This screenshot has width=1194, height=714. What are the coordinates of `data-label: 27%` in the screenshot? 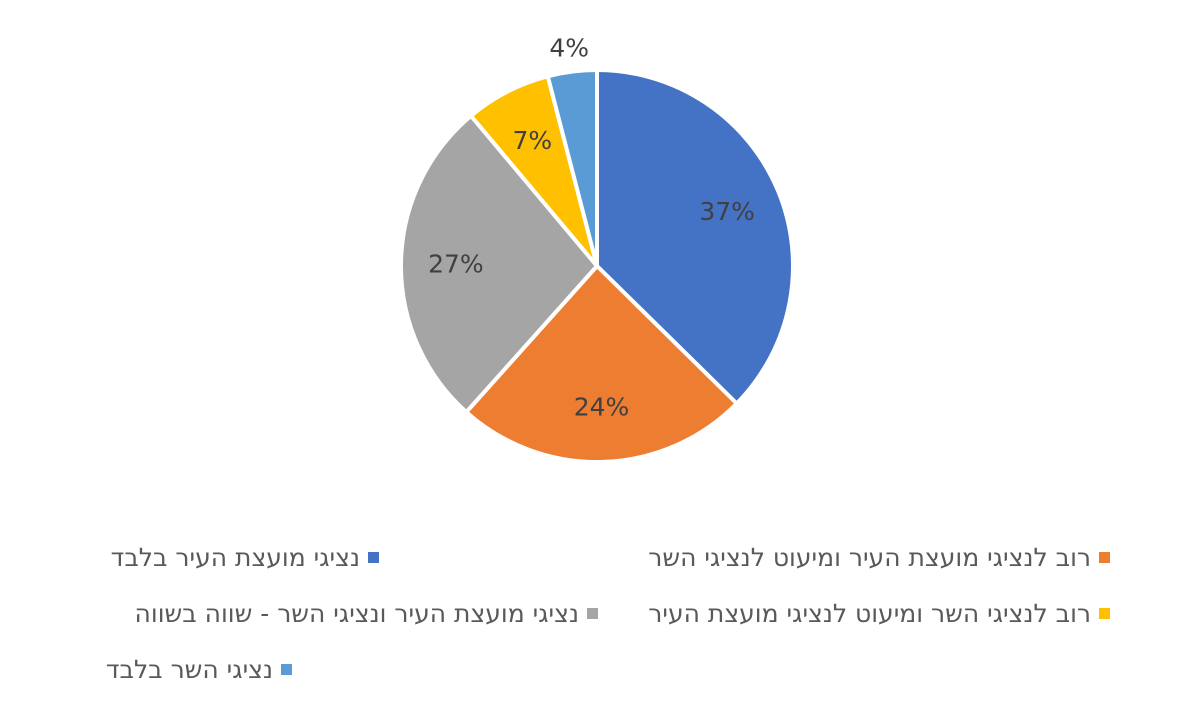 It's located at (456, 263).